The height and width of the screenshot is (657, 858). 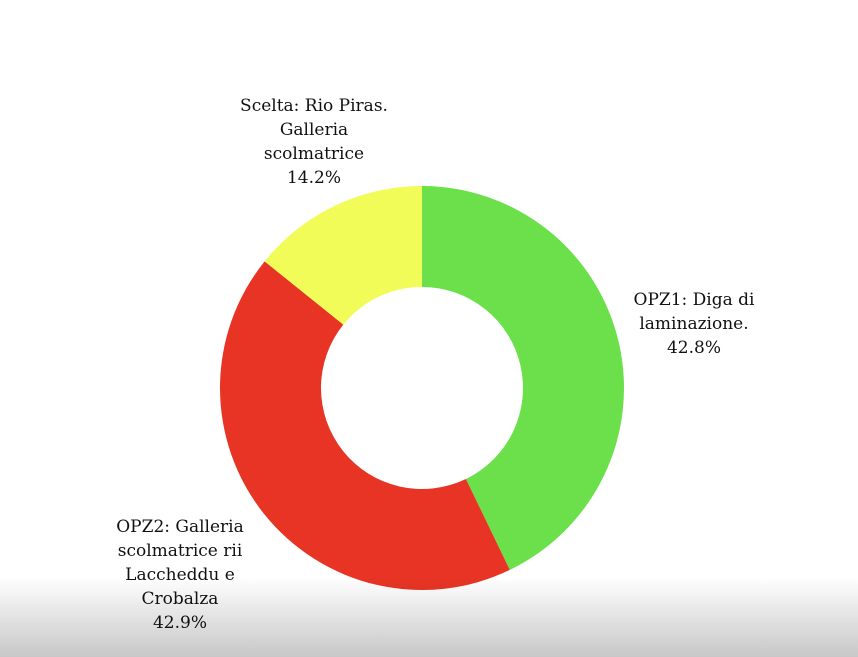 I want to click on category-label: OPZ1: Diga di laminazione., so click(x=694, y=312).